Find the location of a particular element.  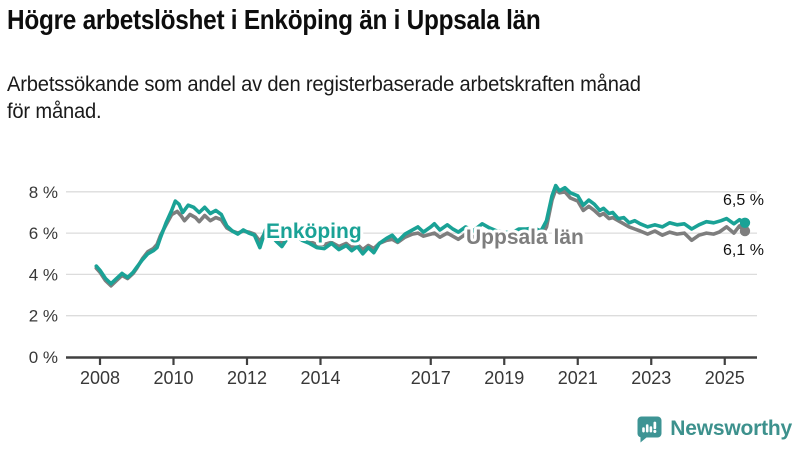

y-axis-label: 6 % is located at coordinates (43, 233).